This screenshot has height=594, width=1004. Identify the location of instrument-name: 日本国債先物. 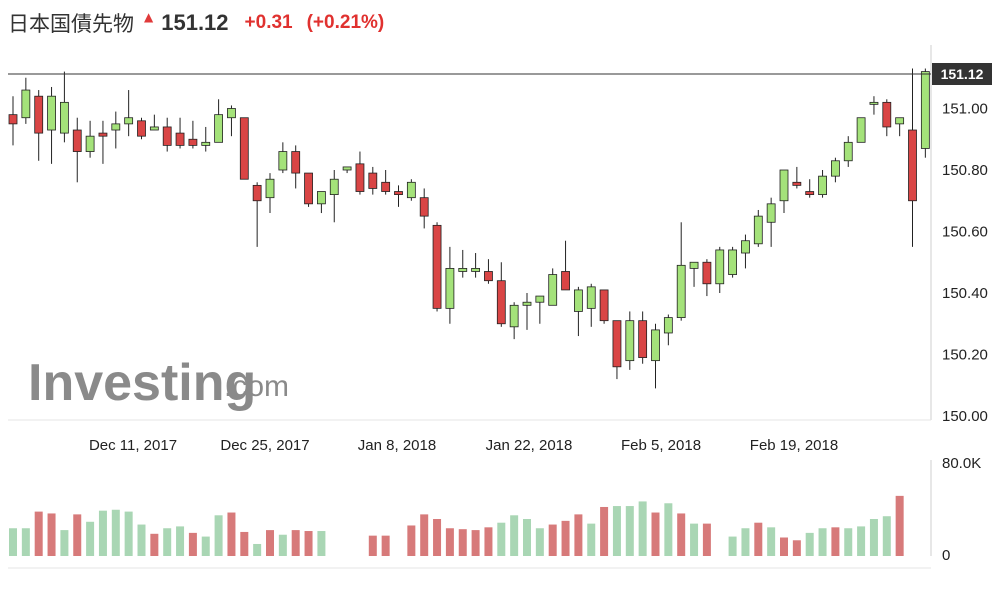
(71, 24).